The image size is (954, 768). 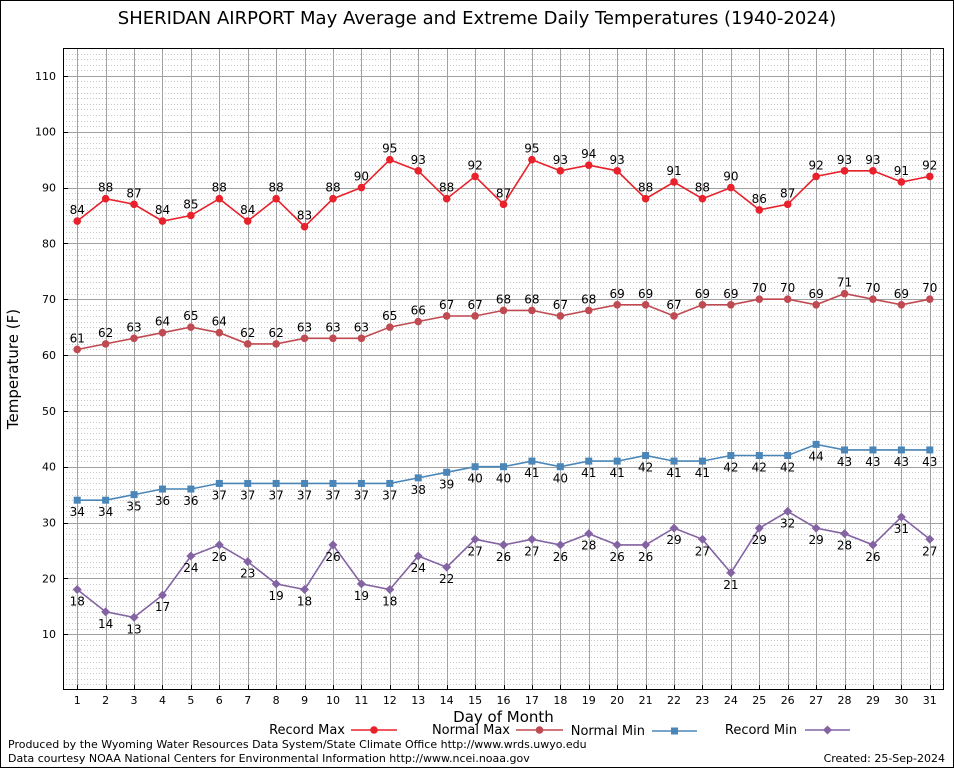 I want to click on x-tick-label: 10, so click(x=333, y=700).